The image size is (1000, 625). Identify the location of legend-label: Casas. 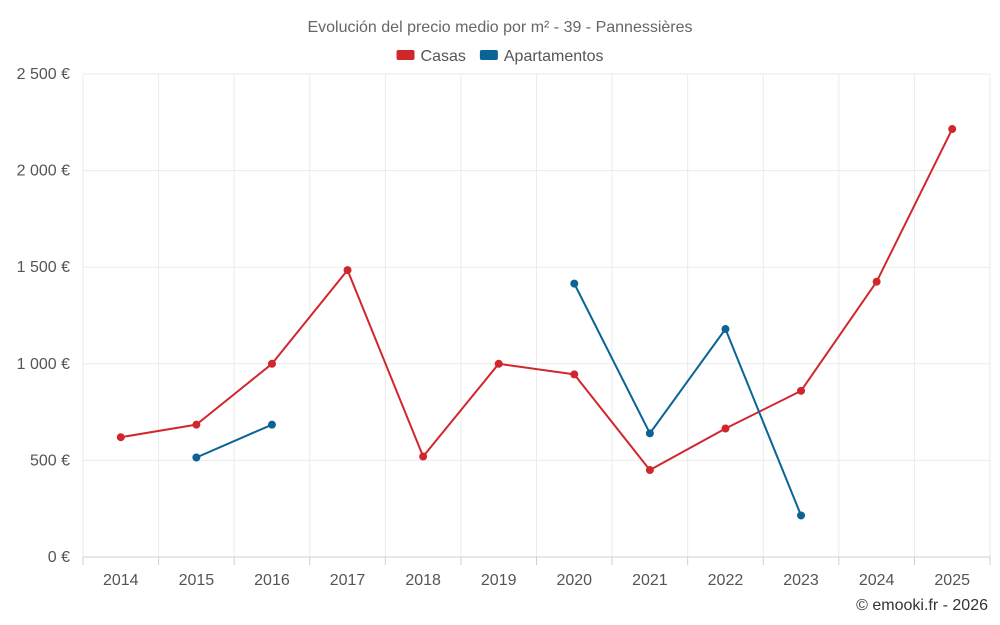
(443, 56).